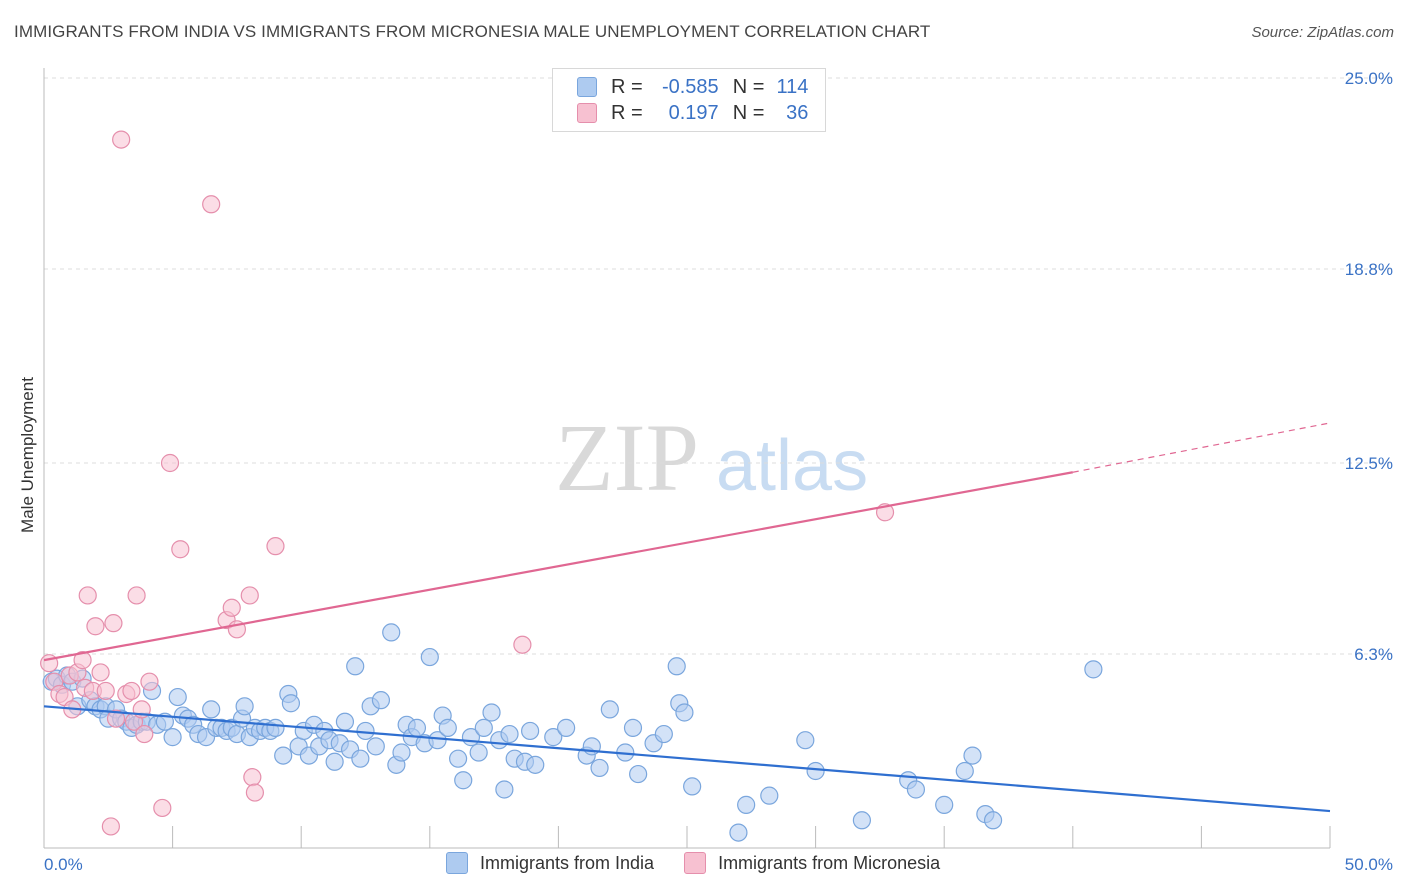 This screenshot has height=892, width=1406. I want to click on y-tick-label: 12.5%, so click(1369, 463).